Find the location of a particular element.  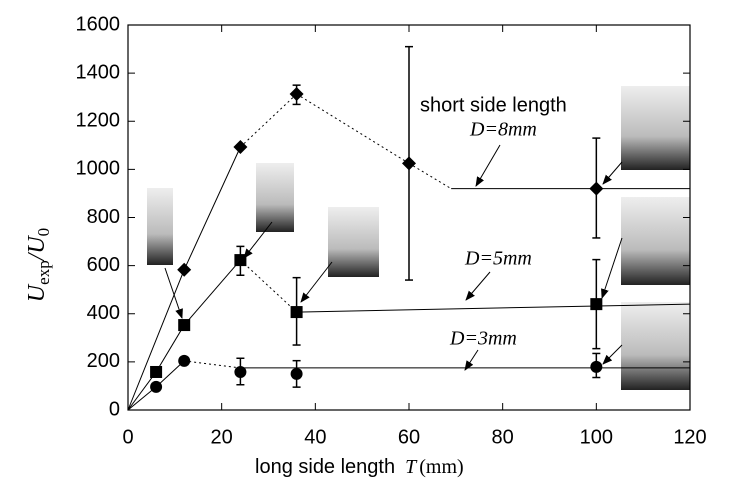

annotation: D=5mm is located at coordinates (498, 259).